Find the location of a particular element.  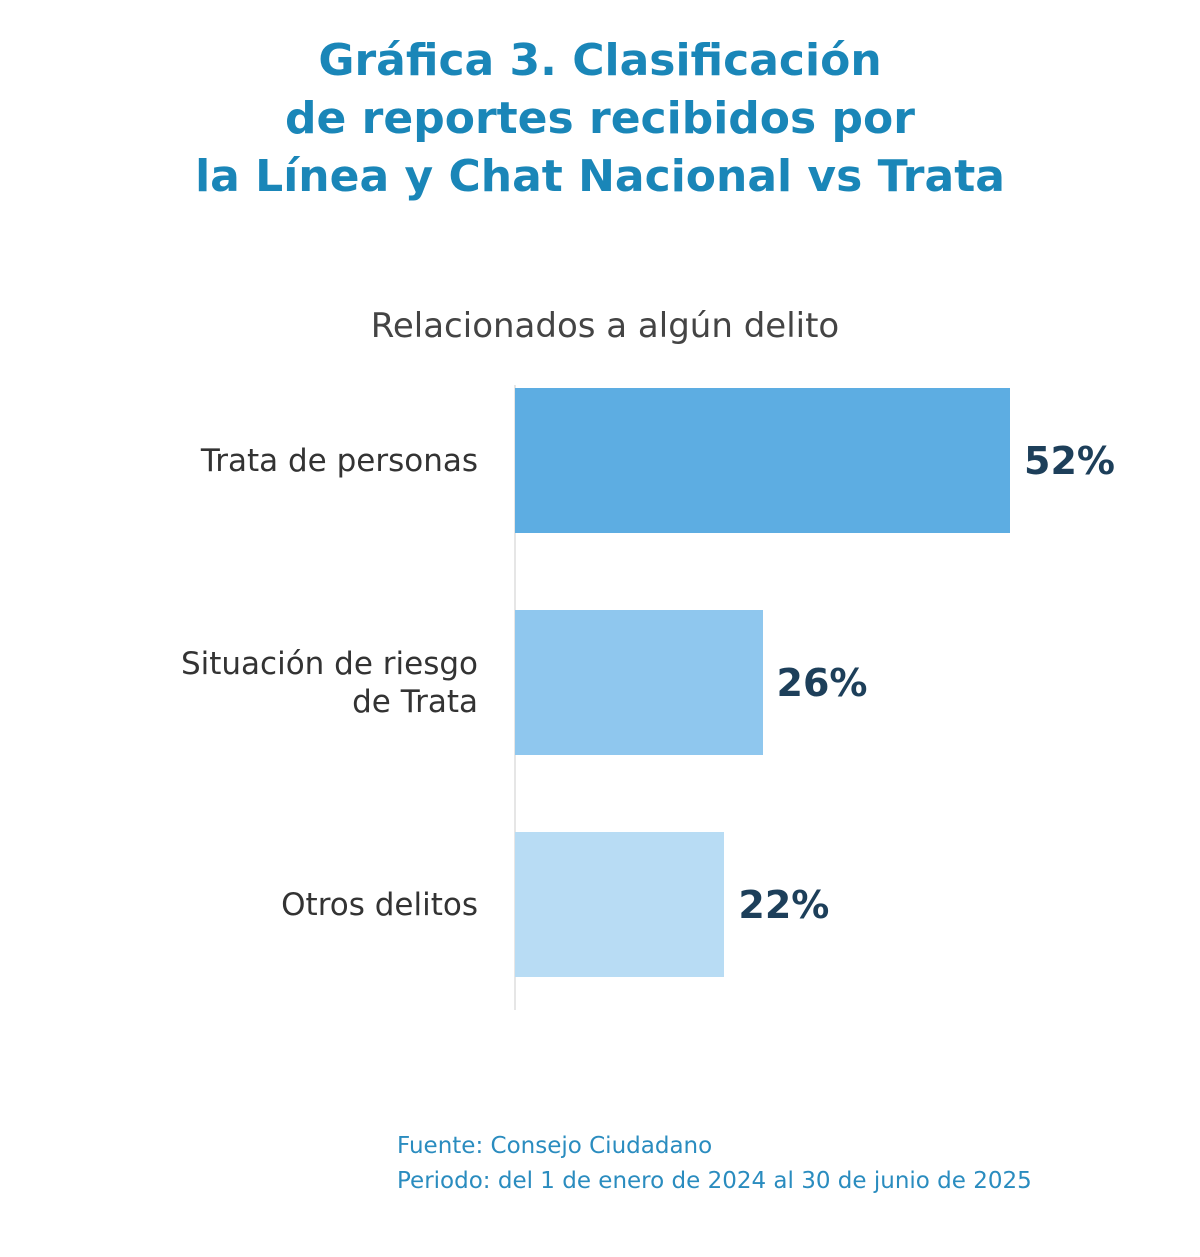

value-label: 22% is located at coordinates (784, 904).